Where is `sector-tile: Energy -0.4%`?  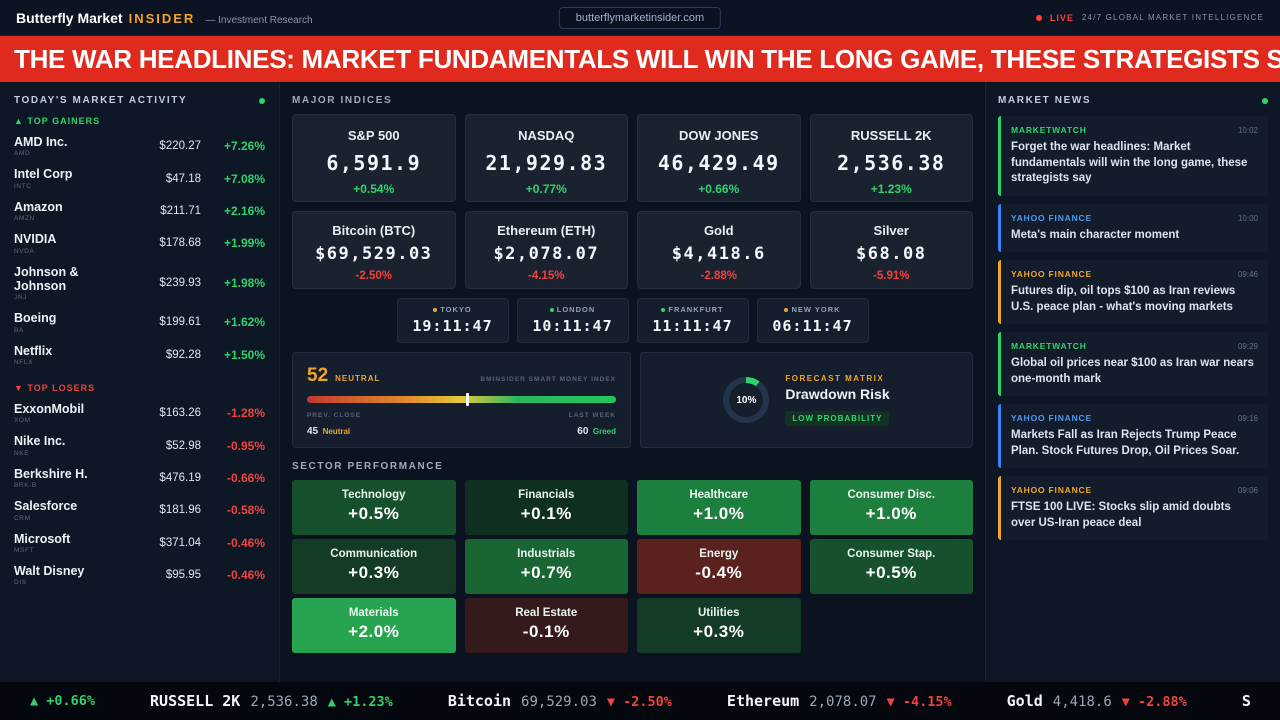
sector-tile: Energy -0.4% is located at coordinates (719, 566).